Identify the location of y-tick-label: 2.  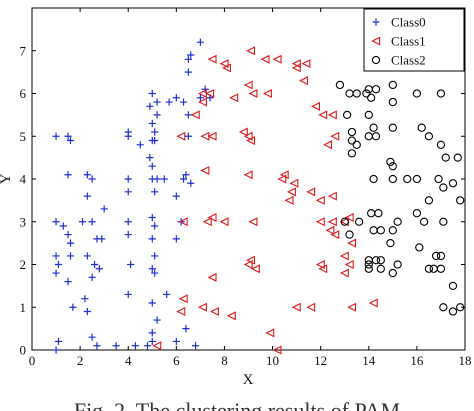
(23, 264).